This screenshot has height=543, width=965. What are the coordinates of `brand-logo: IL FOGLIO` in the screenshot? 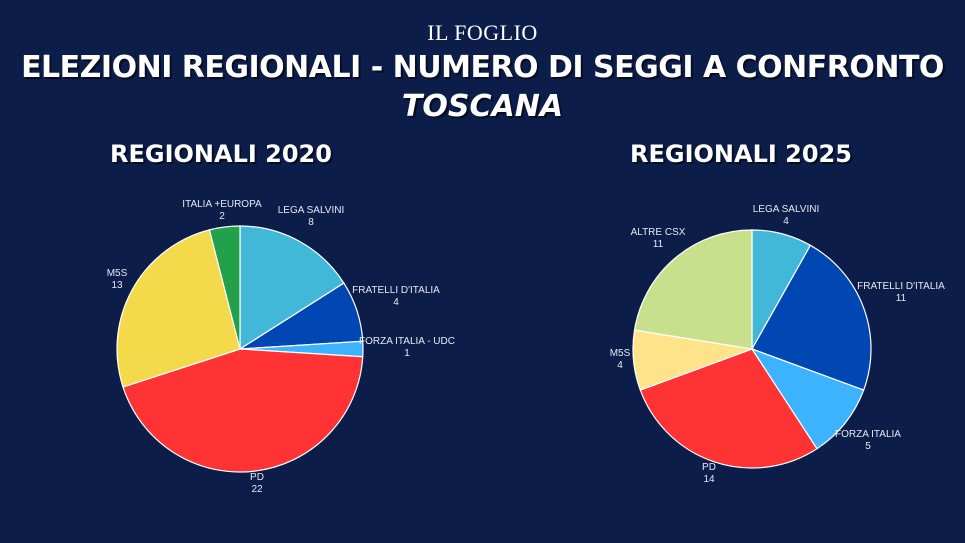 It's located at (482, 32).